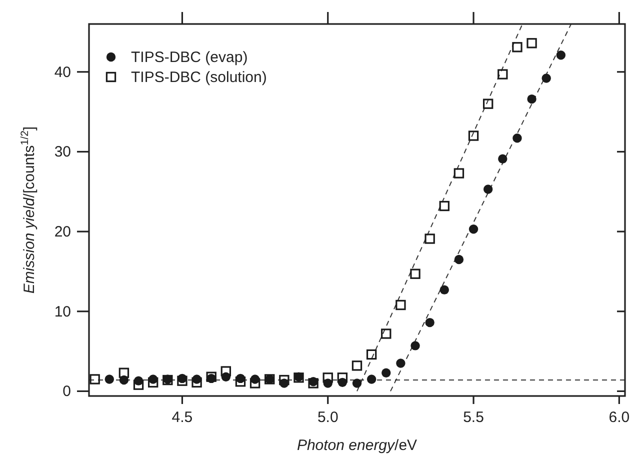  Describe the element at coordinates (189, 57) in the screenshot. I see `legend-label: TIPS-DBC (evap)` at that location.